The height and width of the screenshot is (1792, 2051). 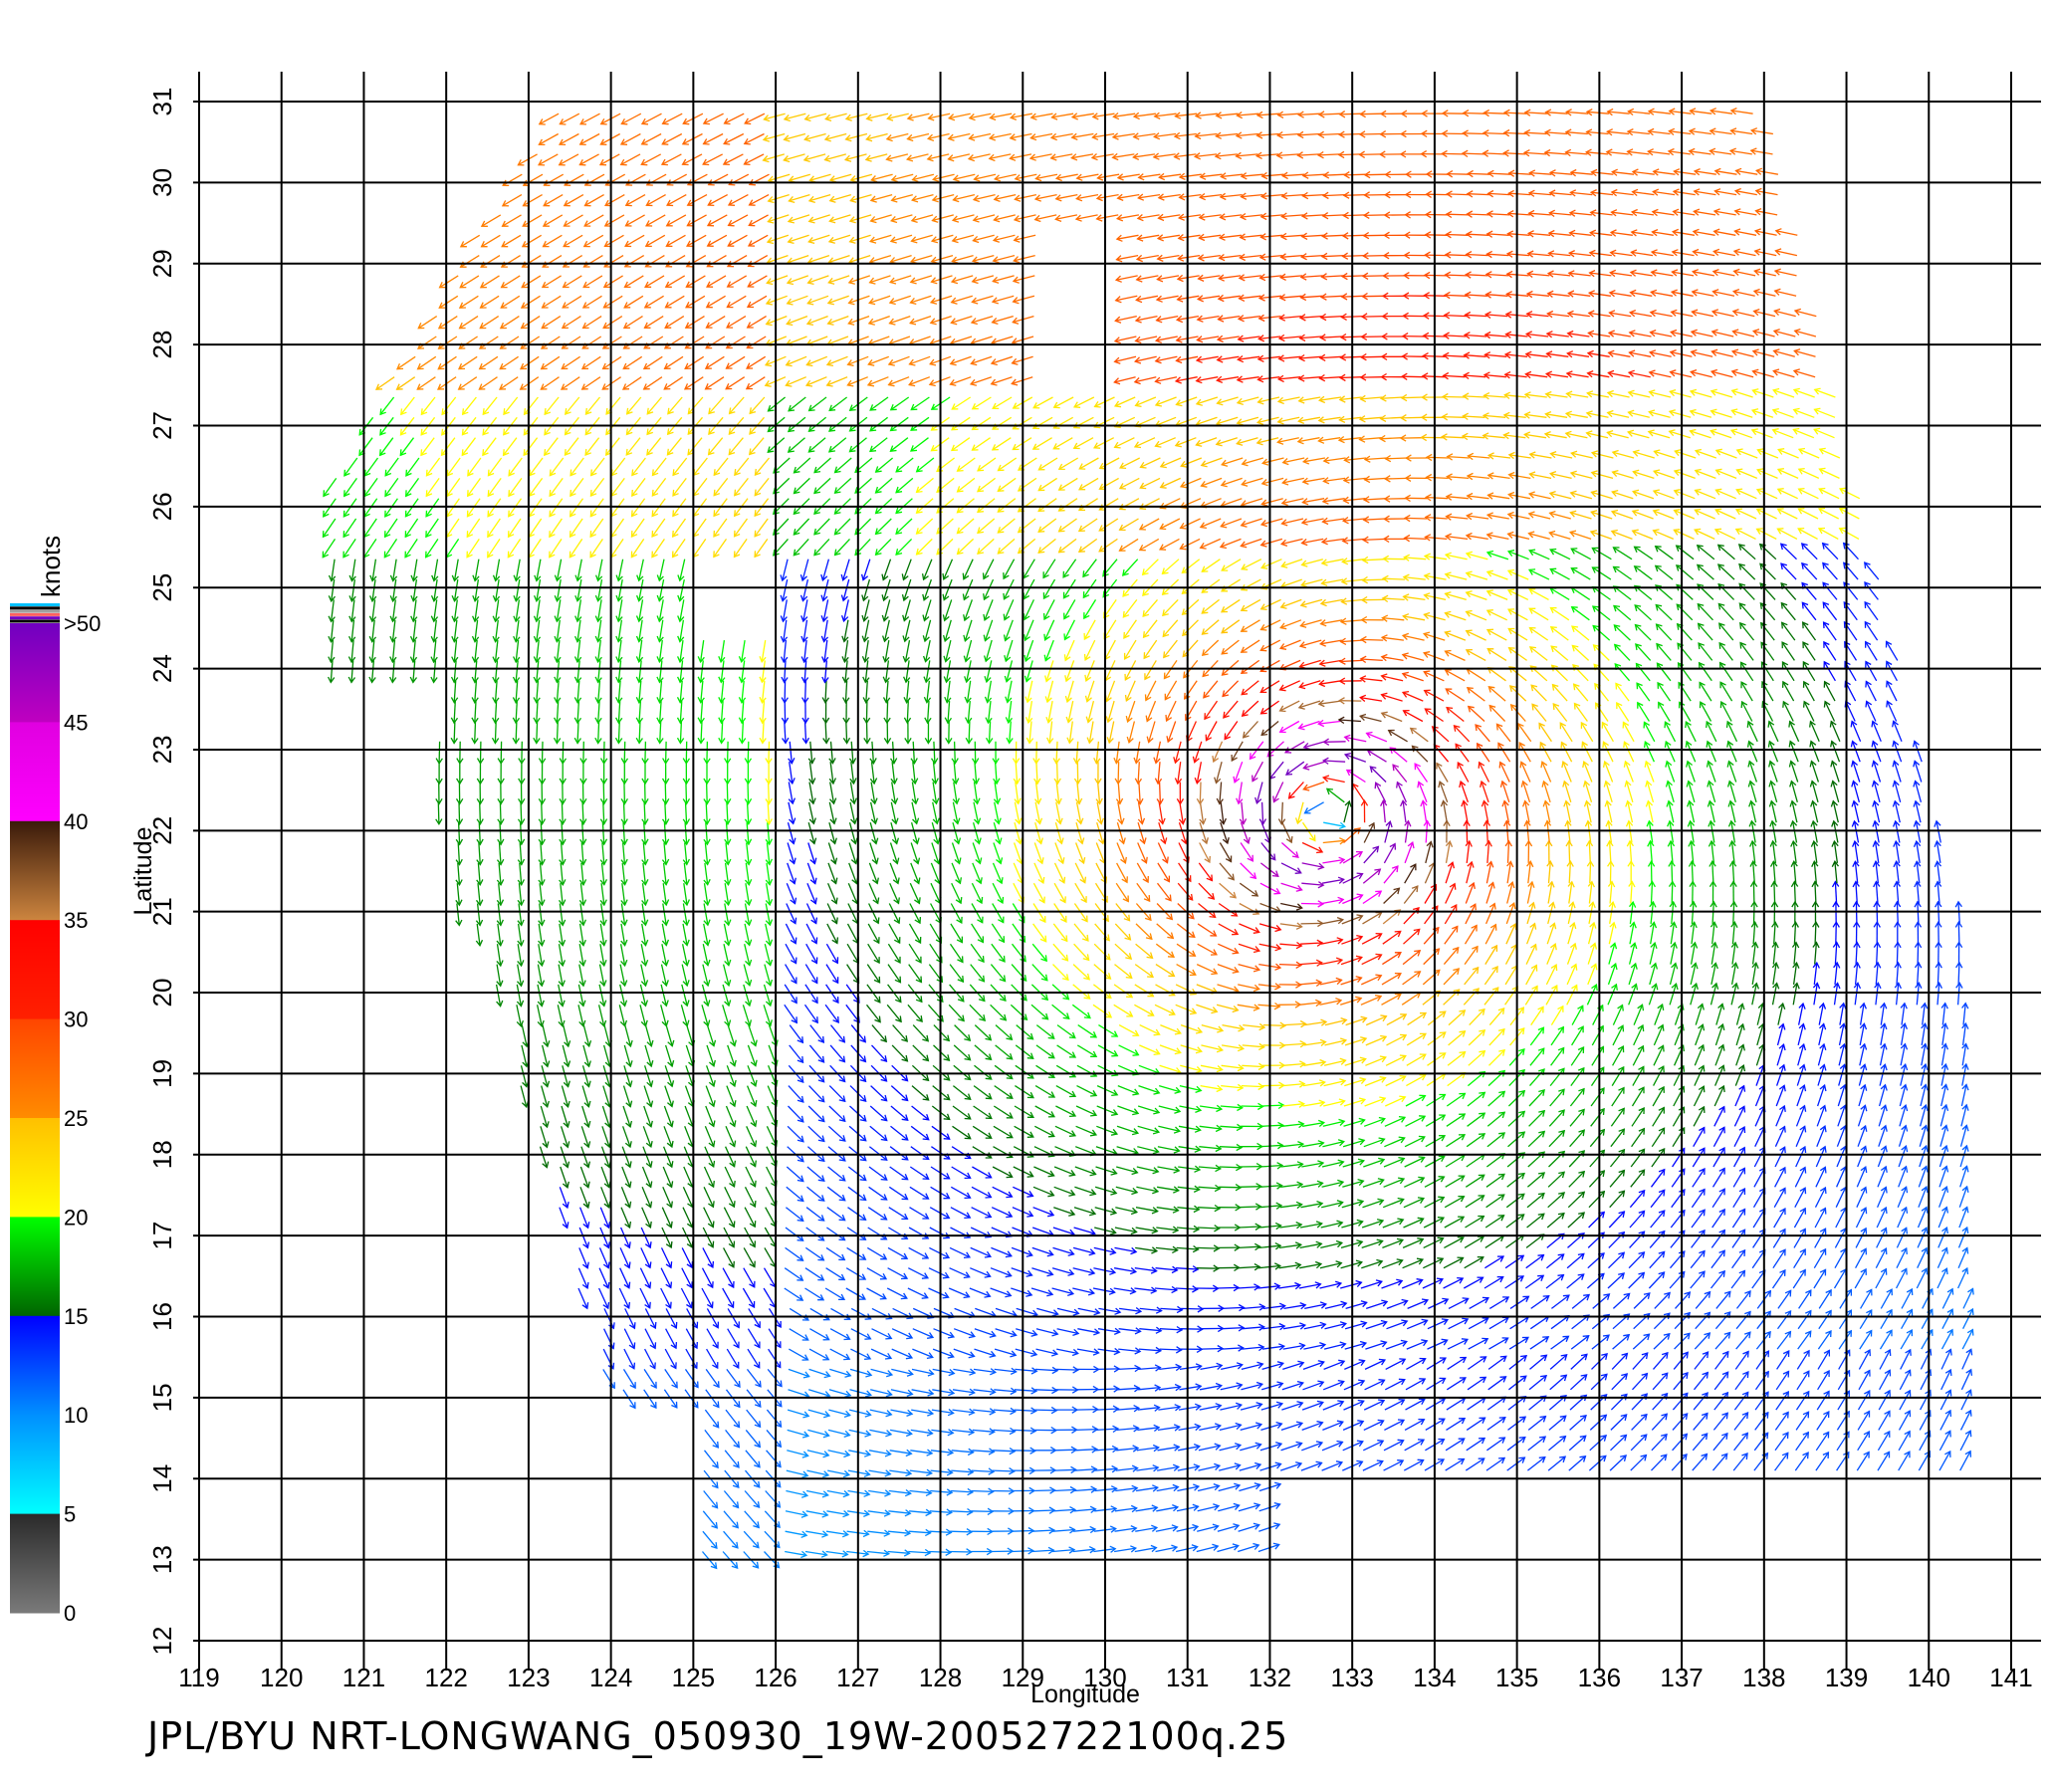 I want to click on latitude-tick-label: 14, so click(x=162, y=1478).